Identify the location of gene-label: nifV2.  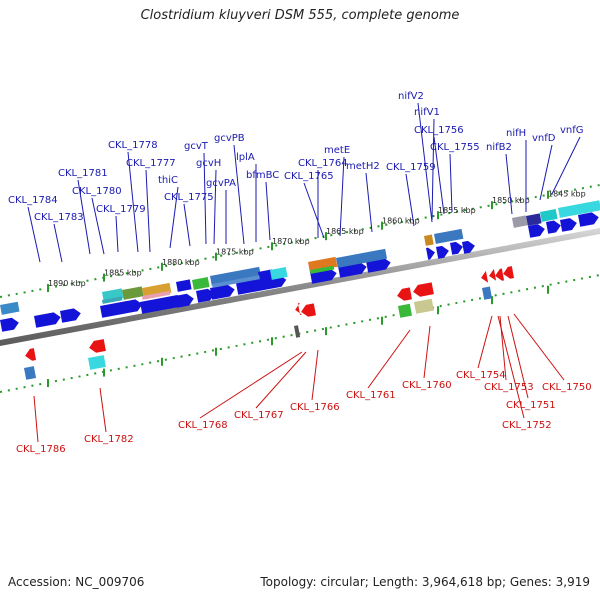
(411, 96).